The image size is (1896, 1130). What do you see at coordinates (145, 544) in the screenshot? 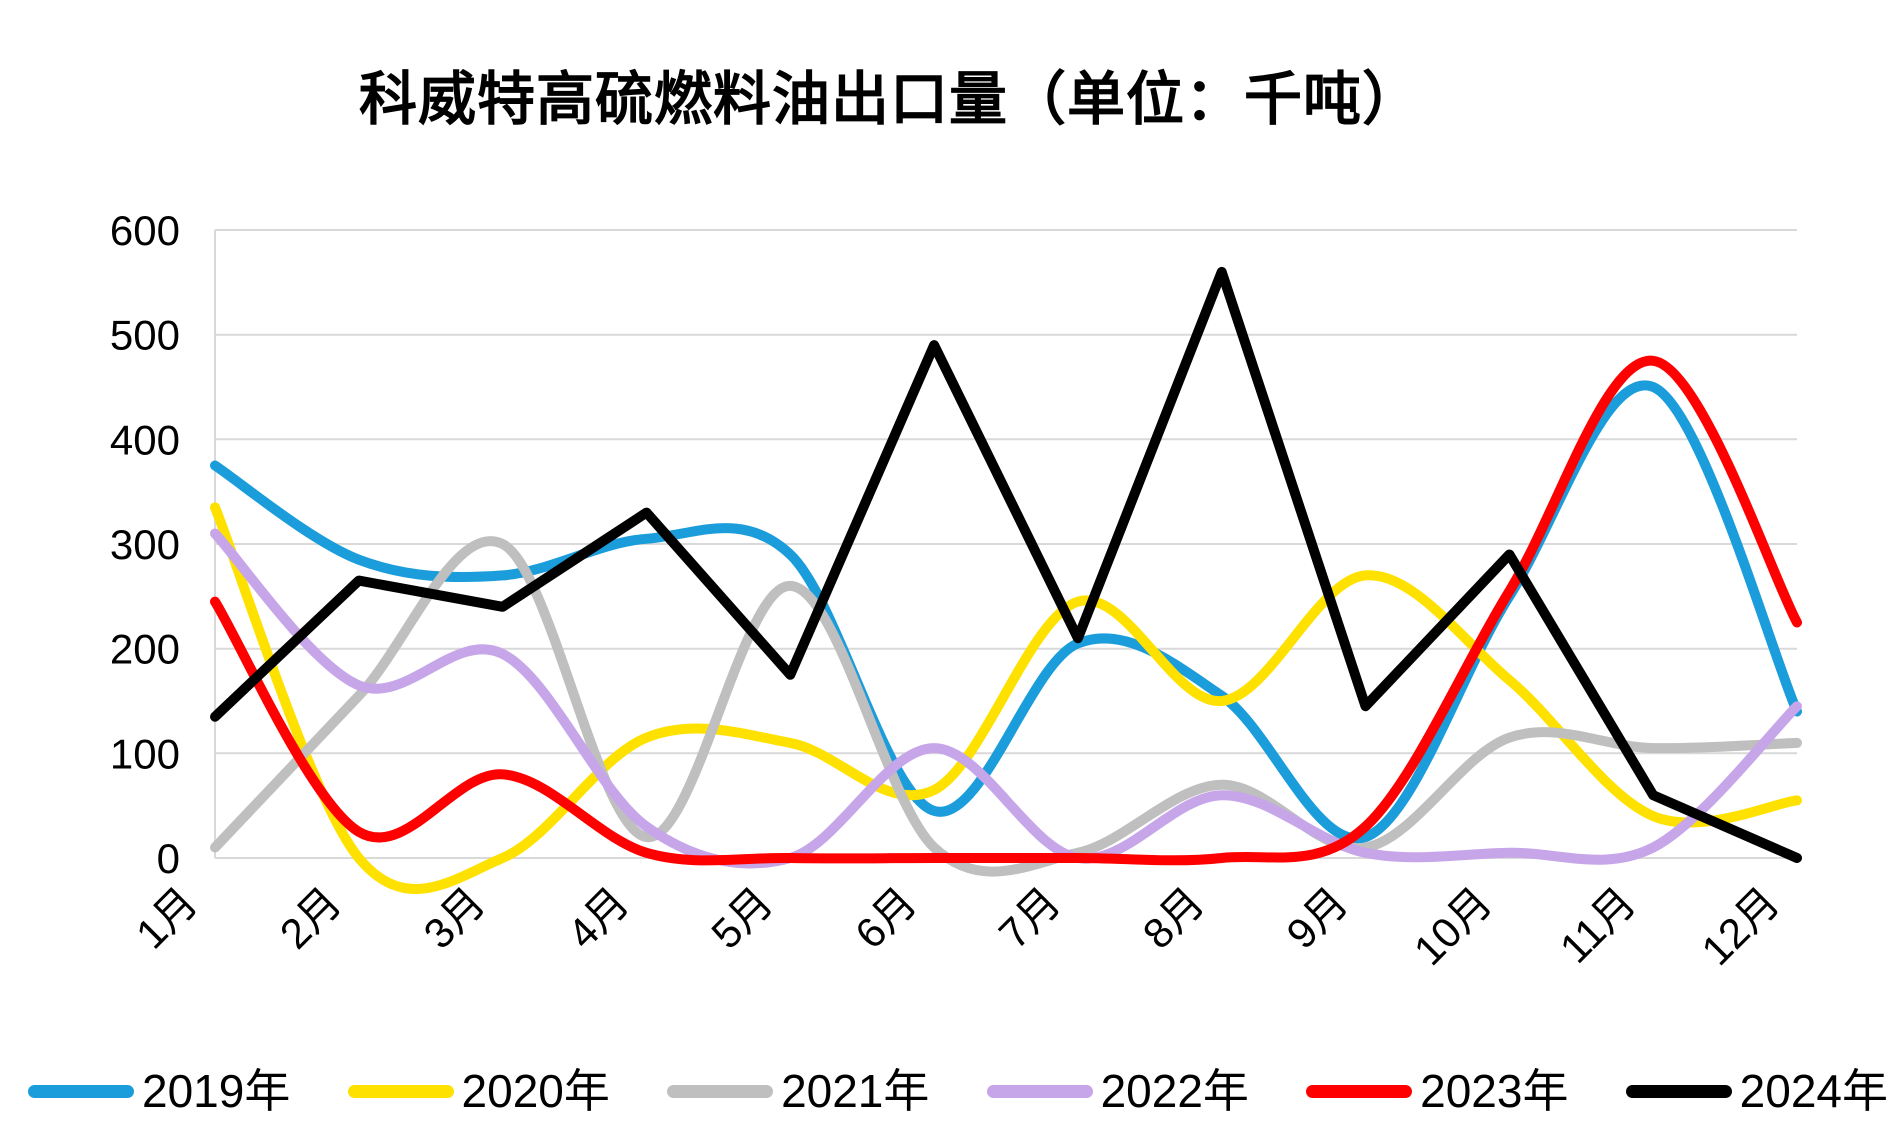
I see `y-tick-label-300: 300` at bounding box center [145, 544].